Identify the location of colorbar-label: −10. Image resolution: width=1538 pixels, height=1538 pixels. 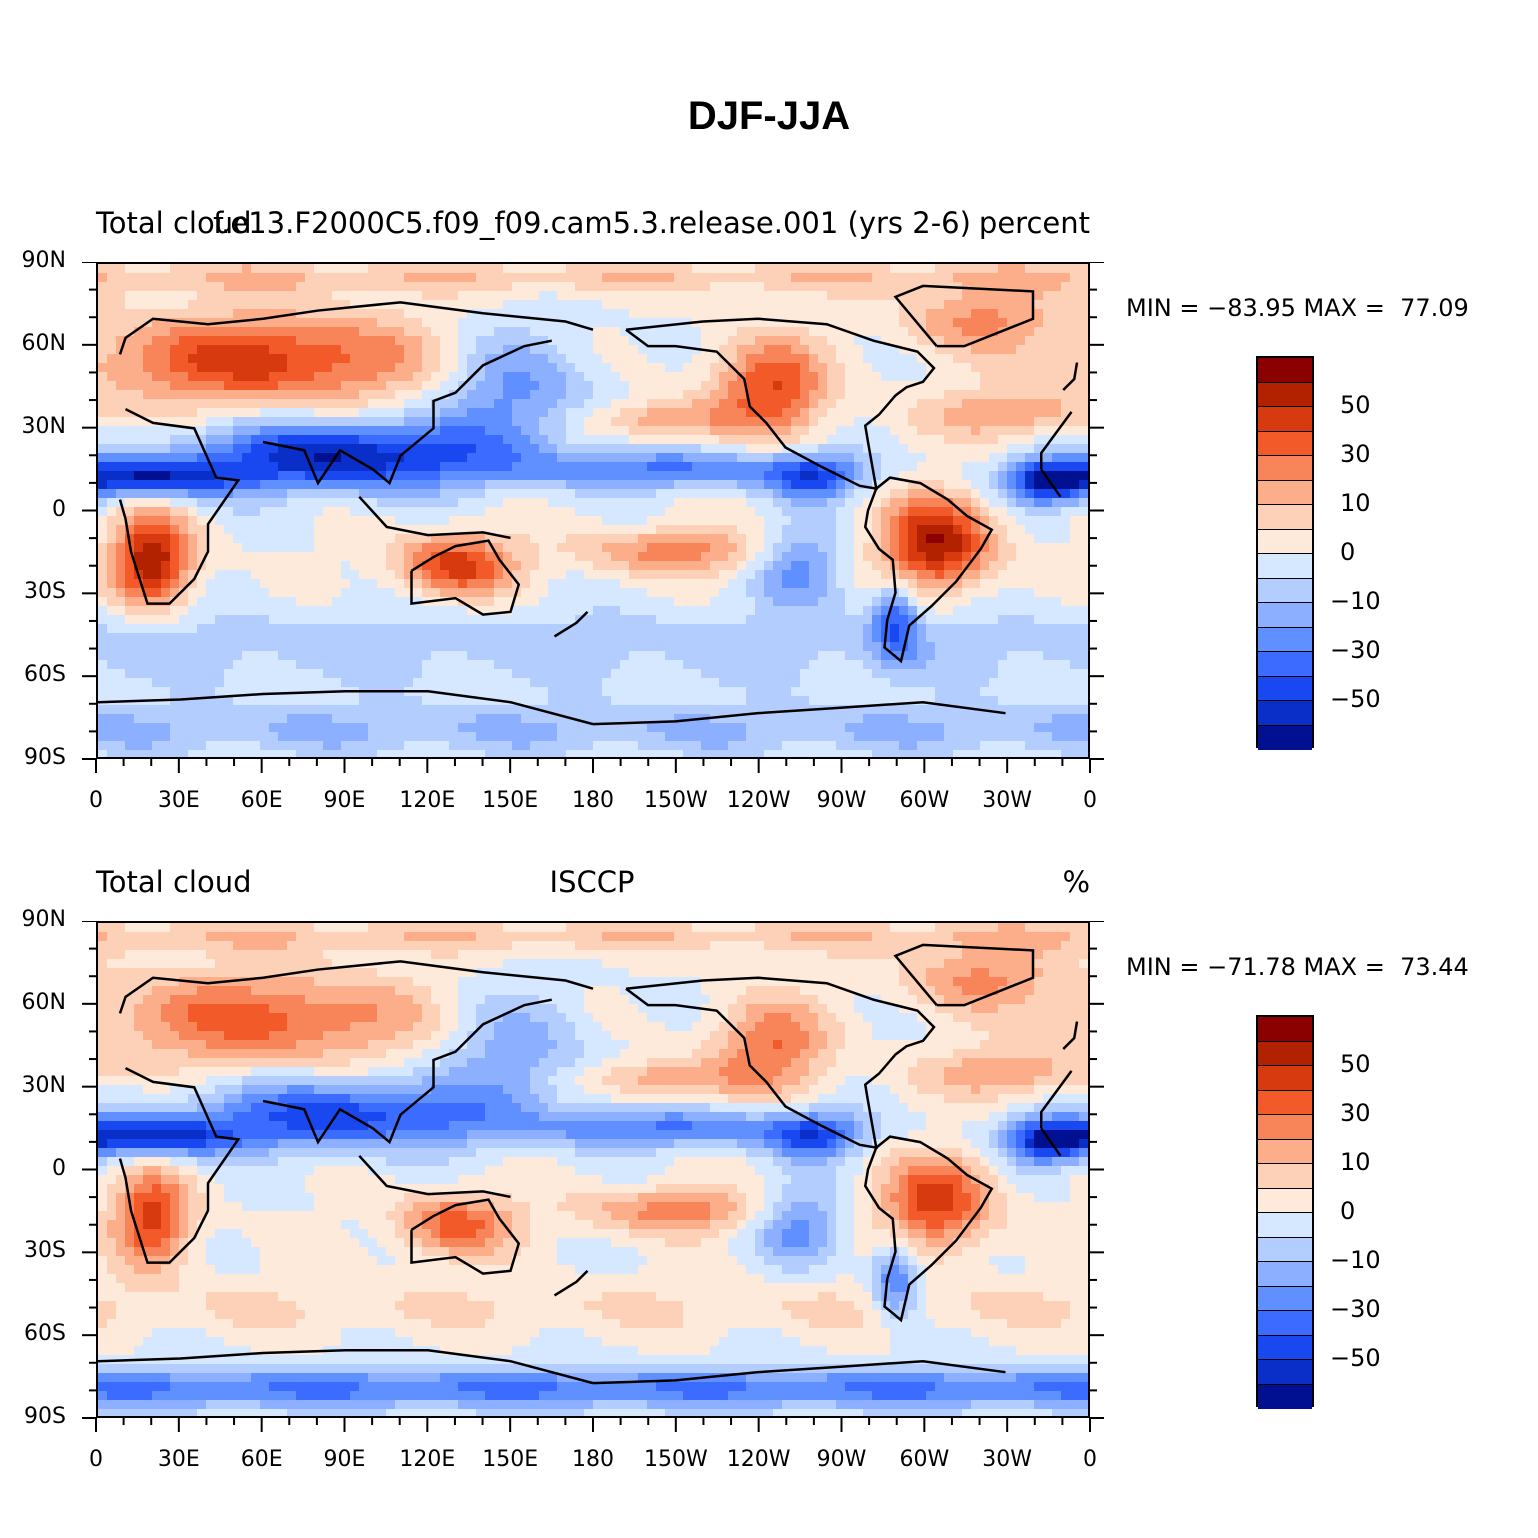
(1355, 601).